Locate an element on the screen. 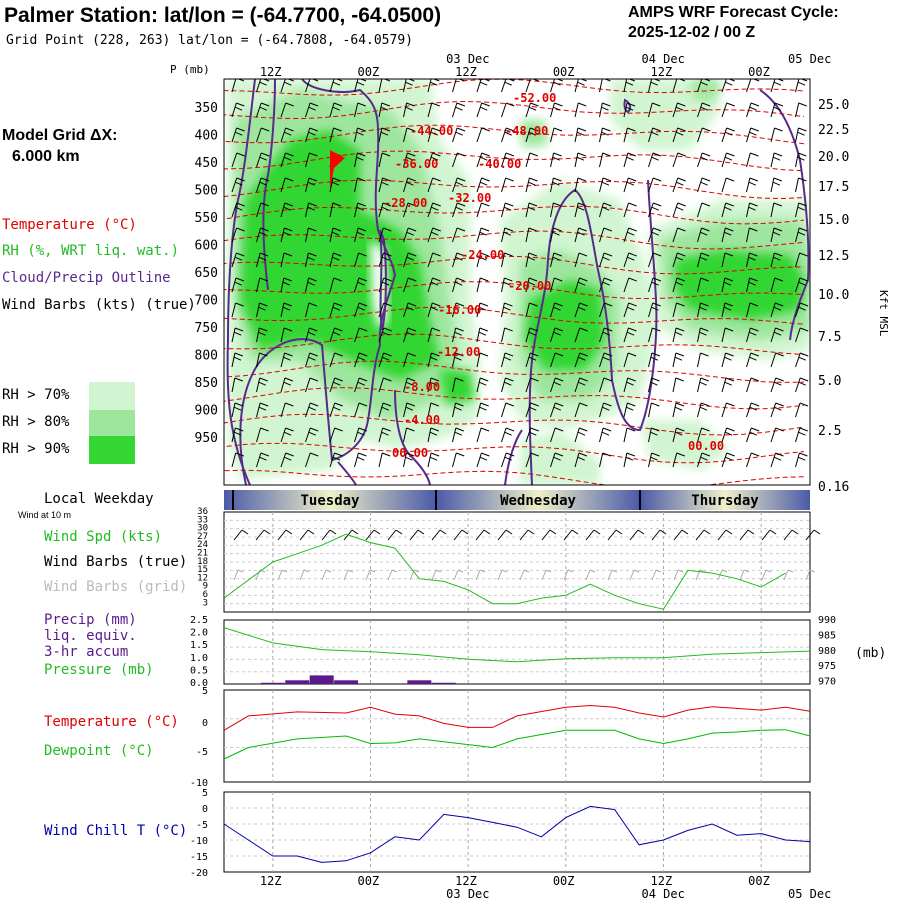 The height and width of the screenshot is (900, 900). wind-barbs-grid-label: Wind Barbs (grid) is located at coordinates (116, 587).